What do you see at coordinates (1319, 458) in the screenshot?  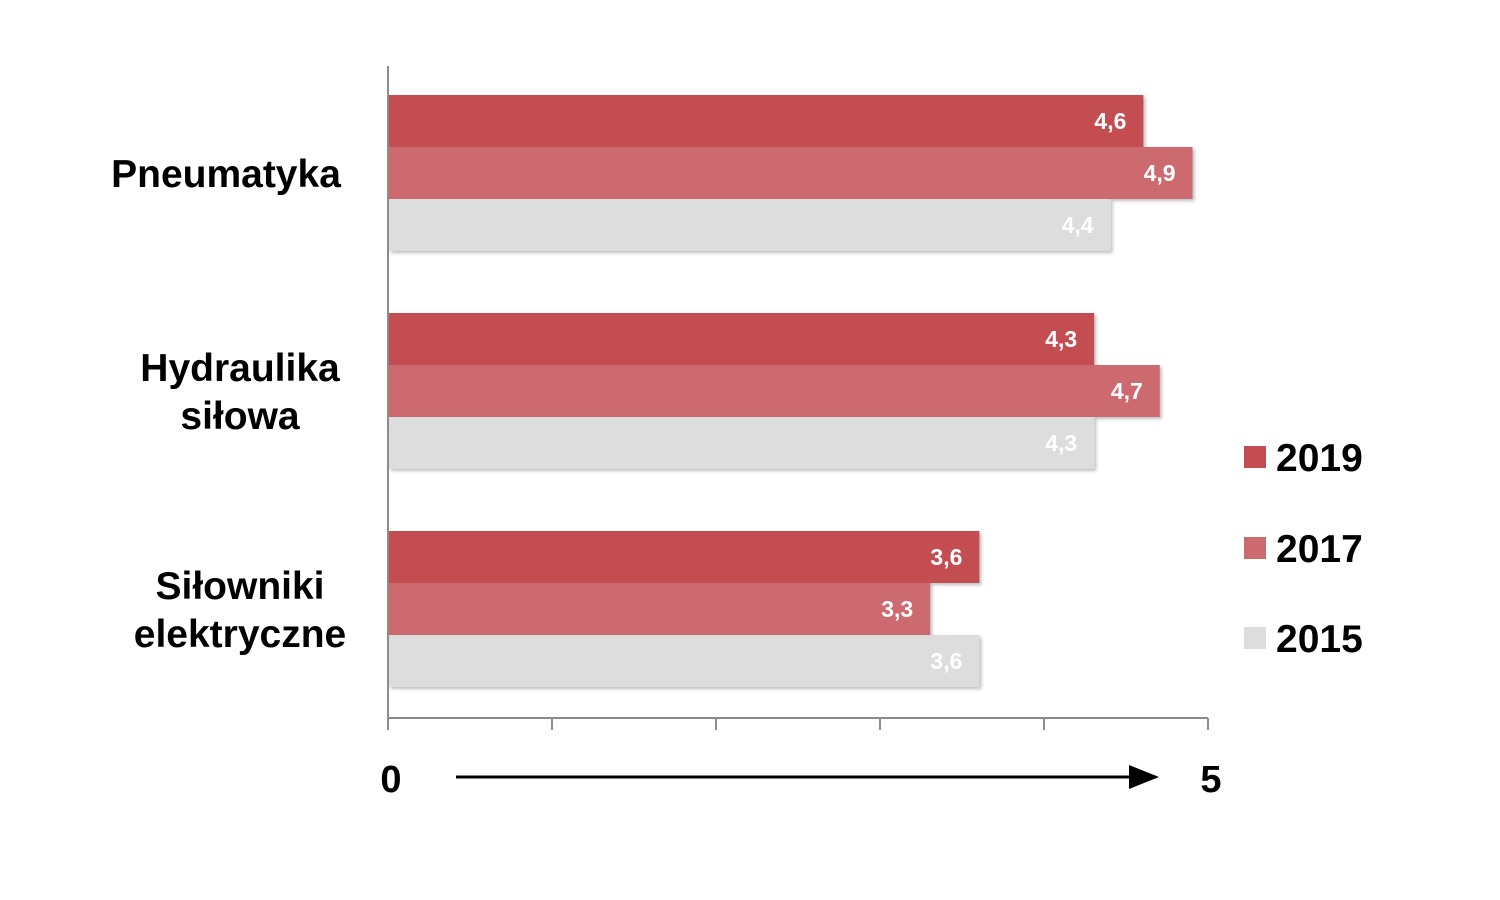 I see `legend-label-2019: 2019` at bounding box center [1319, 458].